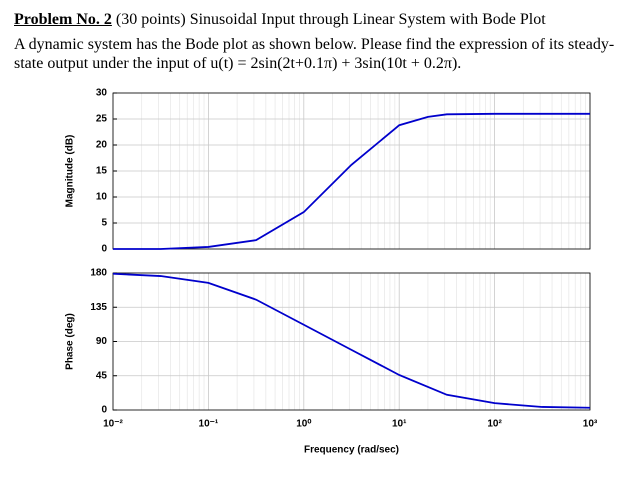  What do you see at coordinates (102, 341) in the screenshot?
I see `y-tick-label: 90` at bounding box center [102, 341].